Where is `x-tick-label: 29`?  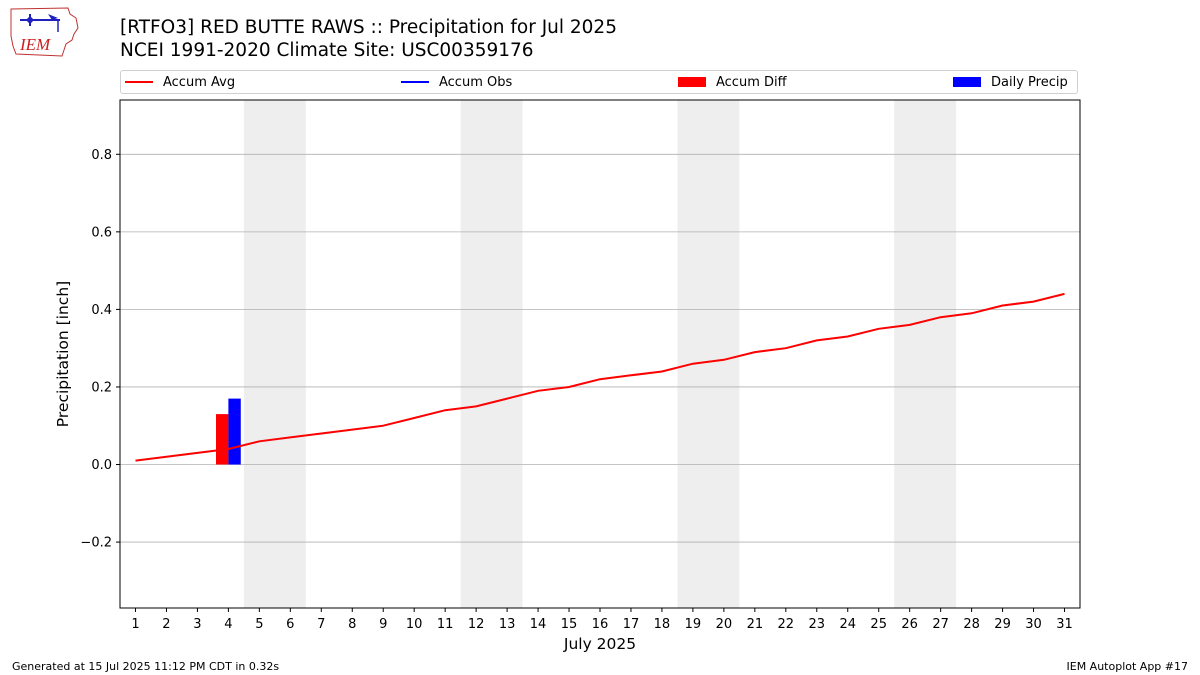
x-tick-label: 29 is located at coordinates (1002, 624).